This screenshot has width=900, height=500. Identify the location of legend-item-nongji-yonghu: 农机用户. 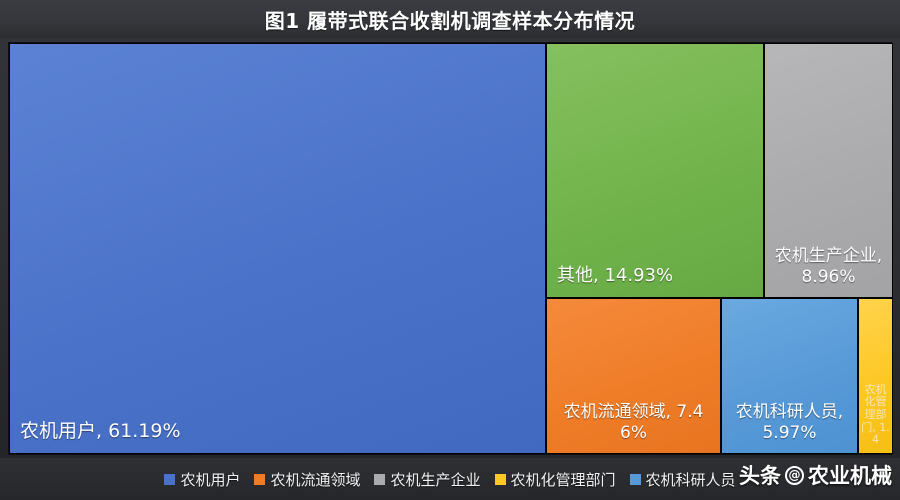
(202, 479).